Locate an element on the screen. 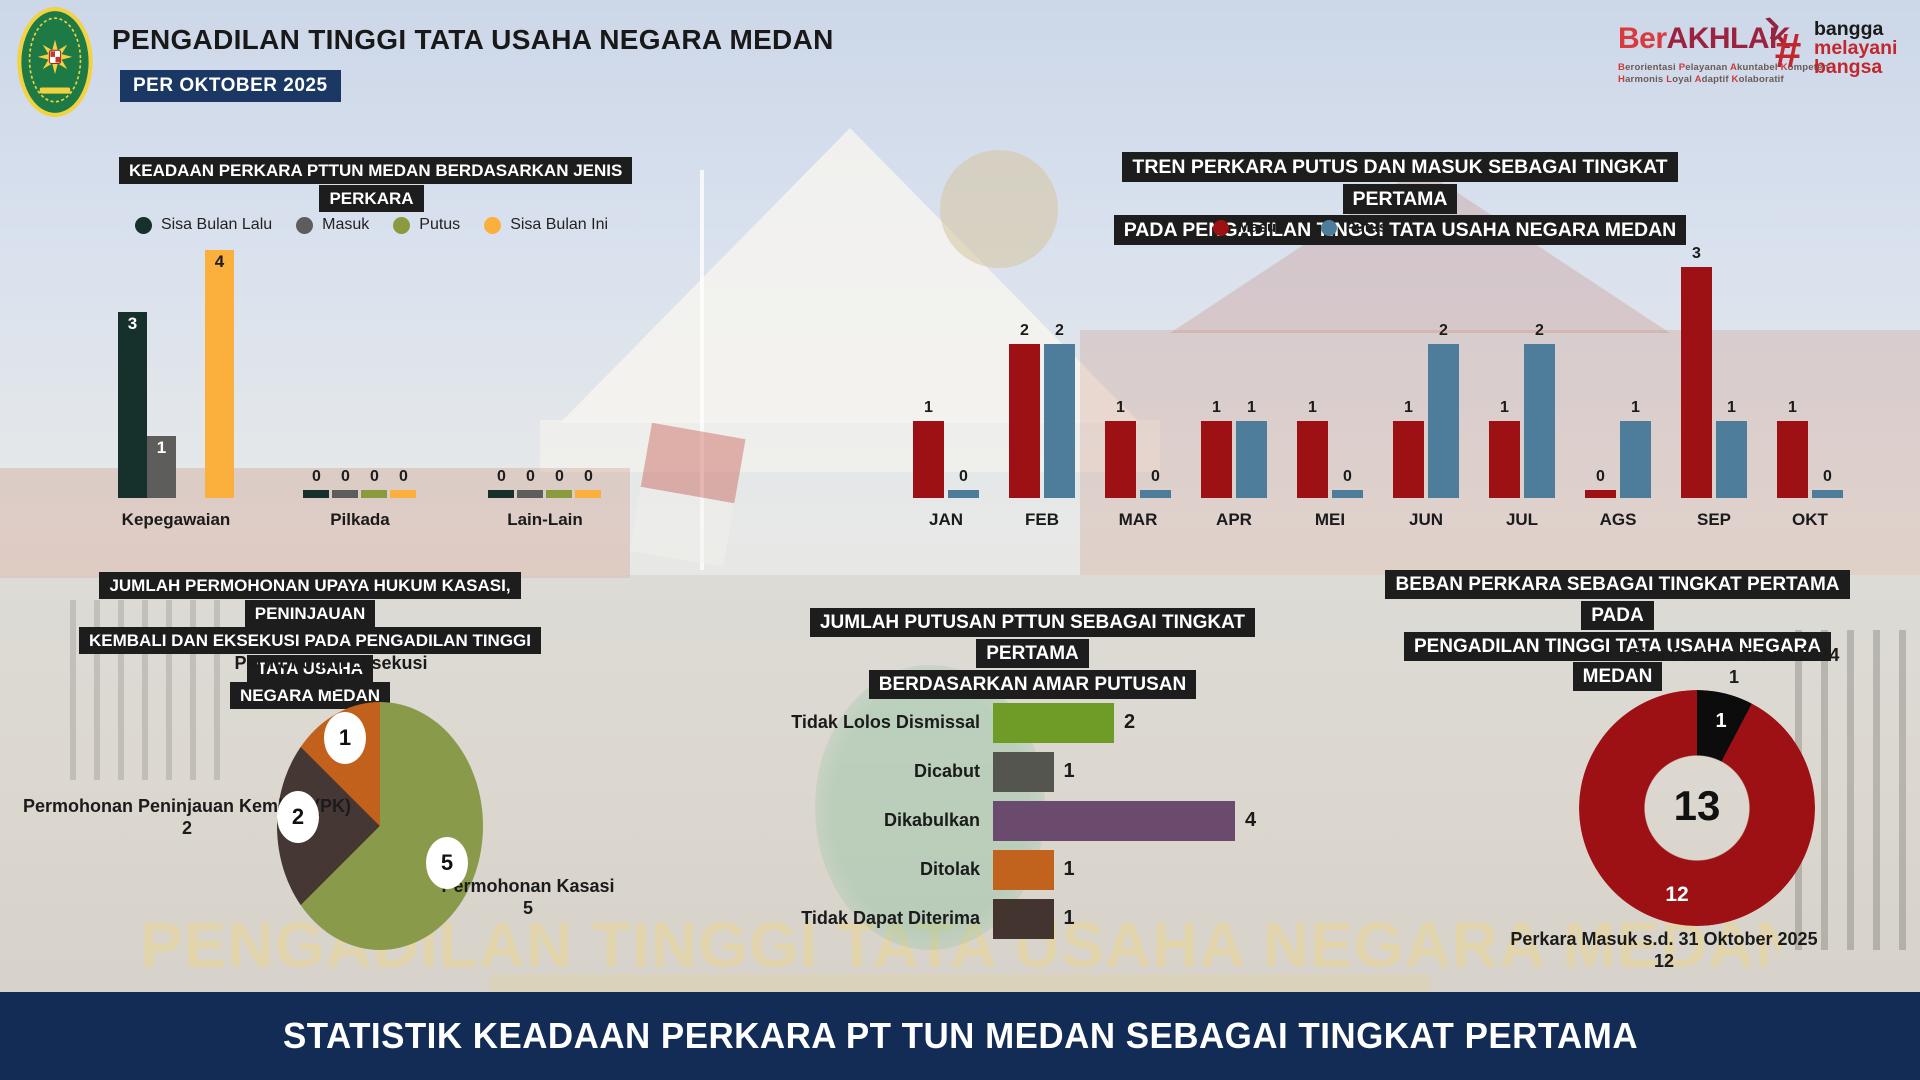 This screenshot has width=1920, height=1080. jenis-perkara-plot: 3 1 4 Kepegawaian 0 0 0 0 Pilkada 0 0 0 0 Lain-Lain is located at coordinates (370, 384).